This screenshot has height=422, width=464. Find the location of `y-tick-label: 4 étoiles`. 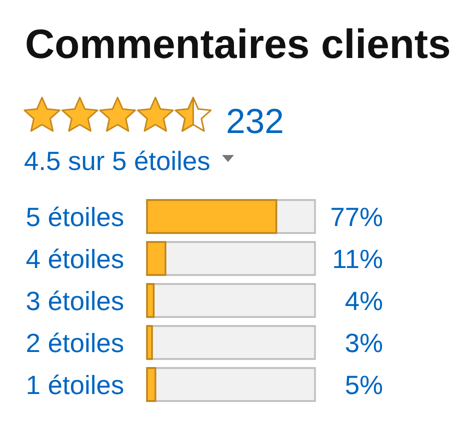

y-tick-label: 4 étoiles is located at coordinates (75, 258).